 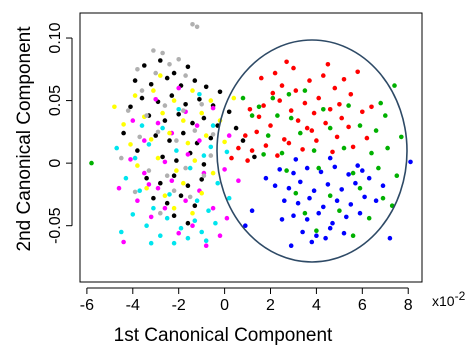 I want to click on x-tick-label: 2, so click(x=270, y=305).